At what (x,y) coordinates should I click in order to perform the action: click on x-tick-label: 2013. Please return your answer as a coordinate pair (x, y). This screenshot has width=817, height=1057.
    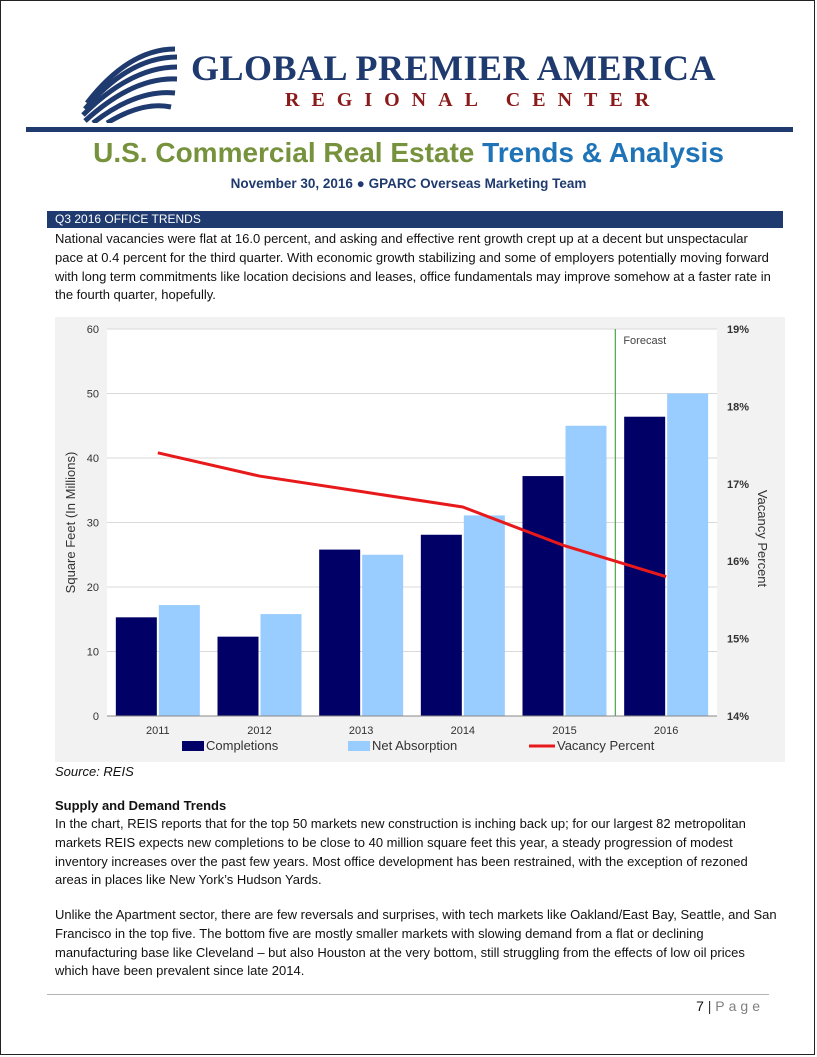
    Looking at the image, I should click on (361, 731).